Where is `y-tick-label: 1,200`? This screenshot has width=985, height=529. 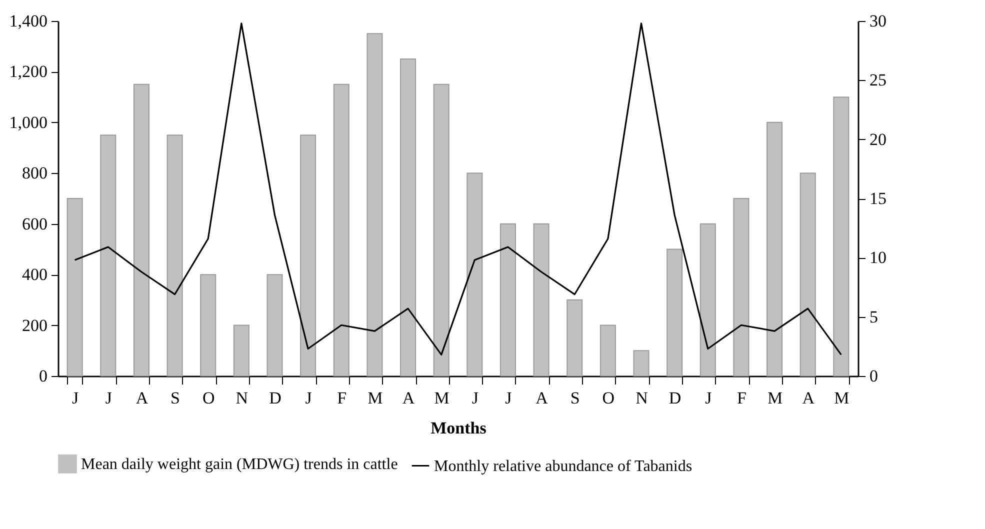
y-tick-label: 1,200 is located at coordinates (28, 72).